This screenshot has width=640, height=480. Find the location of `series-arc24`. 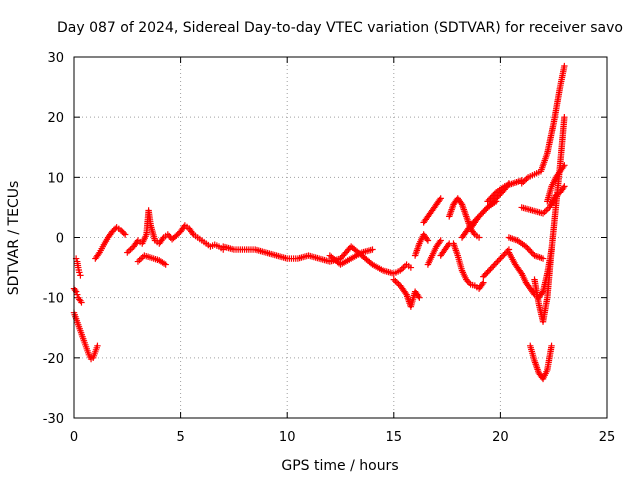

series-arc24 is located at coordinates (541, 362).